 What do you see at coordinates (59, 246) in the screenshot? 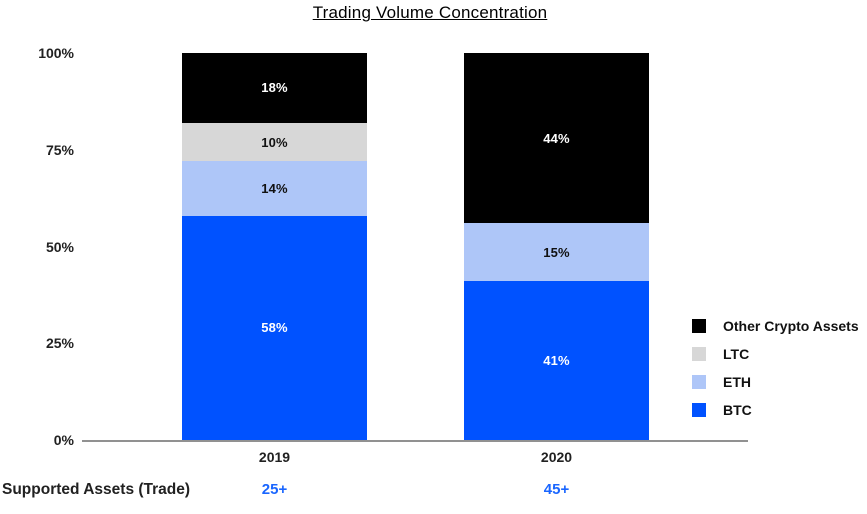
I see `y-tick-label: 50%` at bounding box center [59, 246].